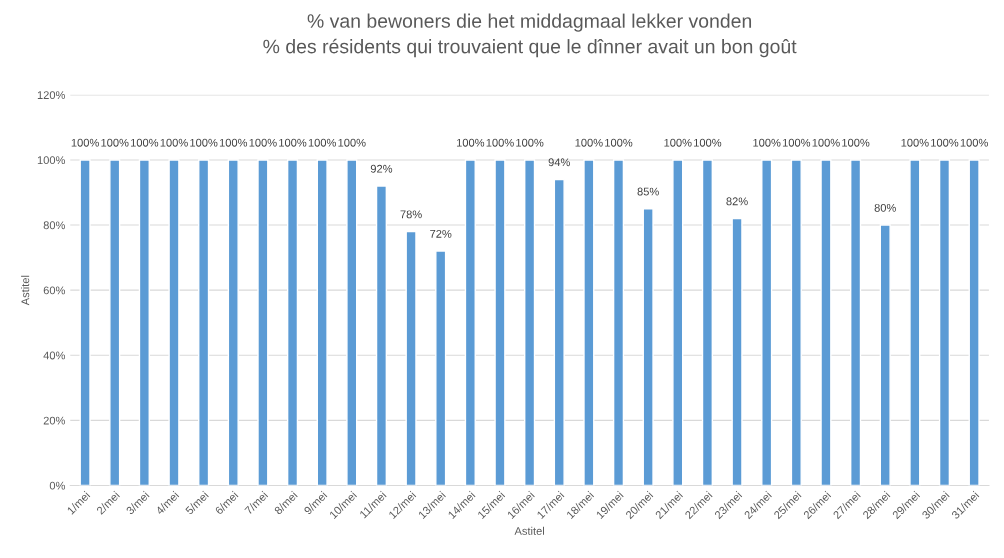 This screenshot has width=1004, height=558. Describe the element at coordinates (54, 225) in the screenshot. I see `y-tick-label: 80%` at that location.